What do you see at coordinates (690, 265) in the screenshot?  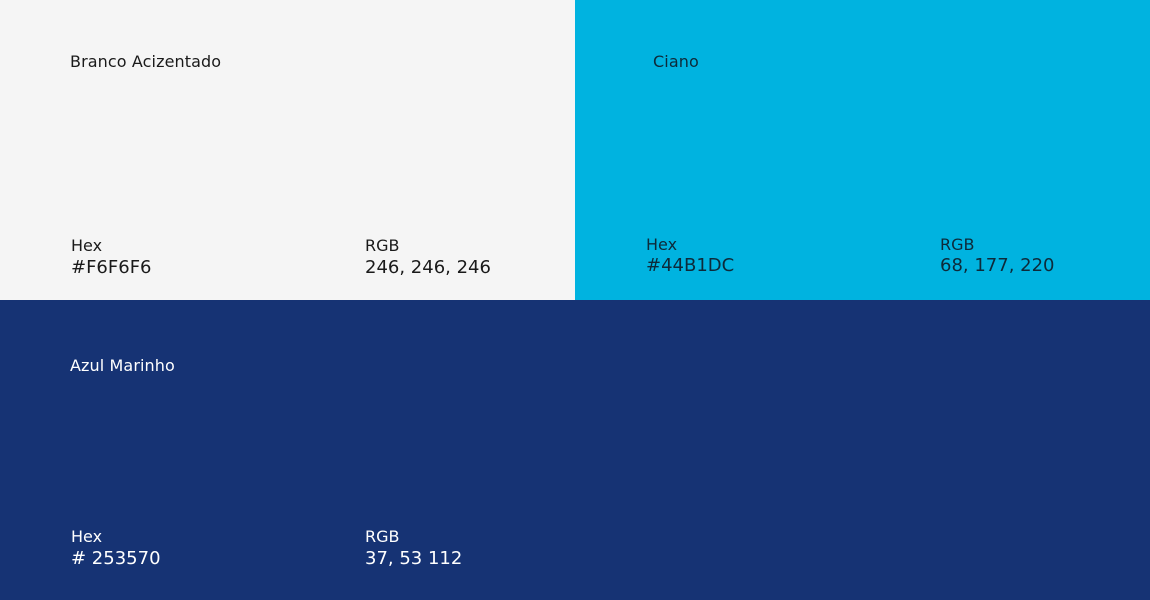 I see `hex-value: #44B1DC` at bounding box center [690, 265].